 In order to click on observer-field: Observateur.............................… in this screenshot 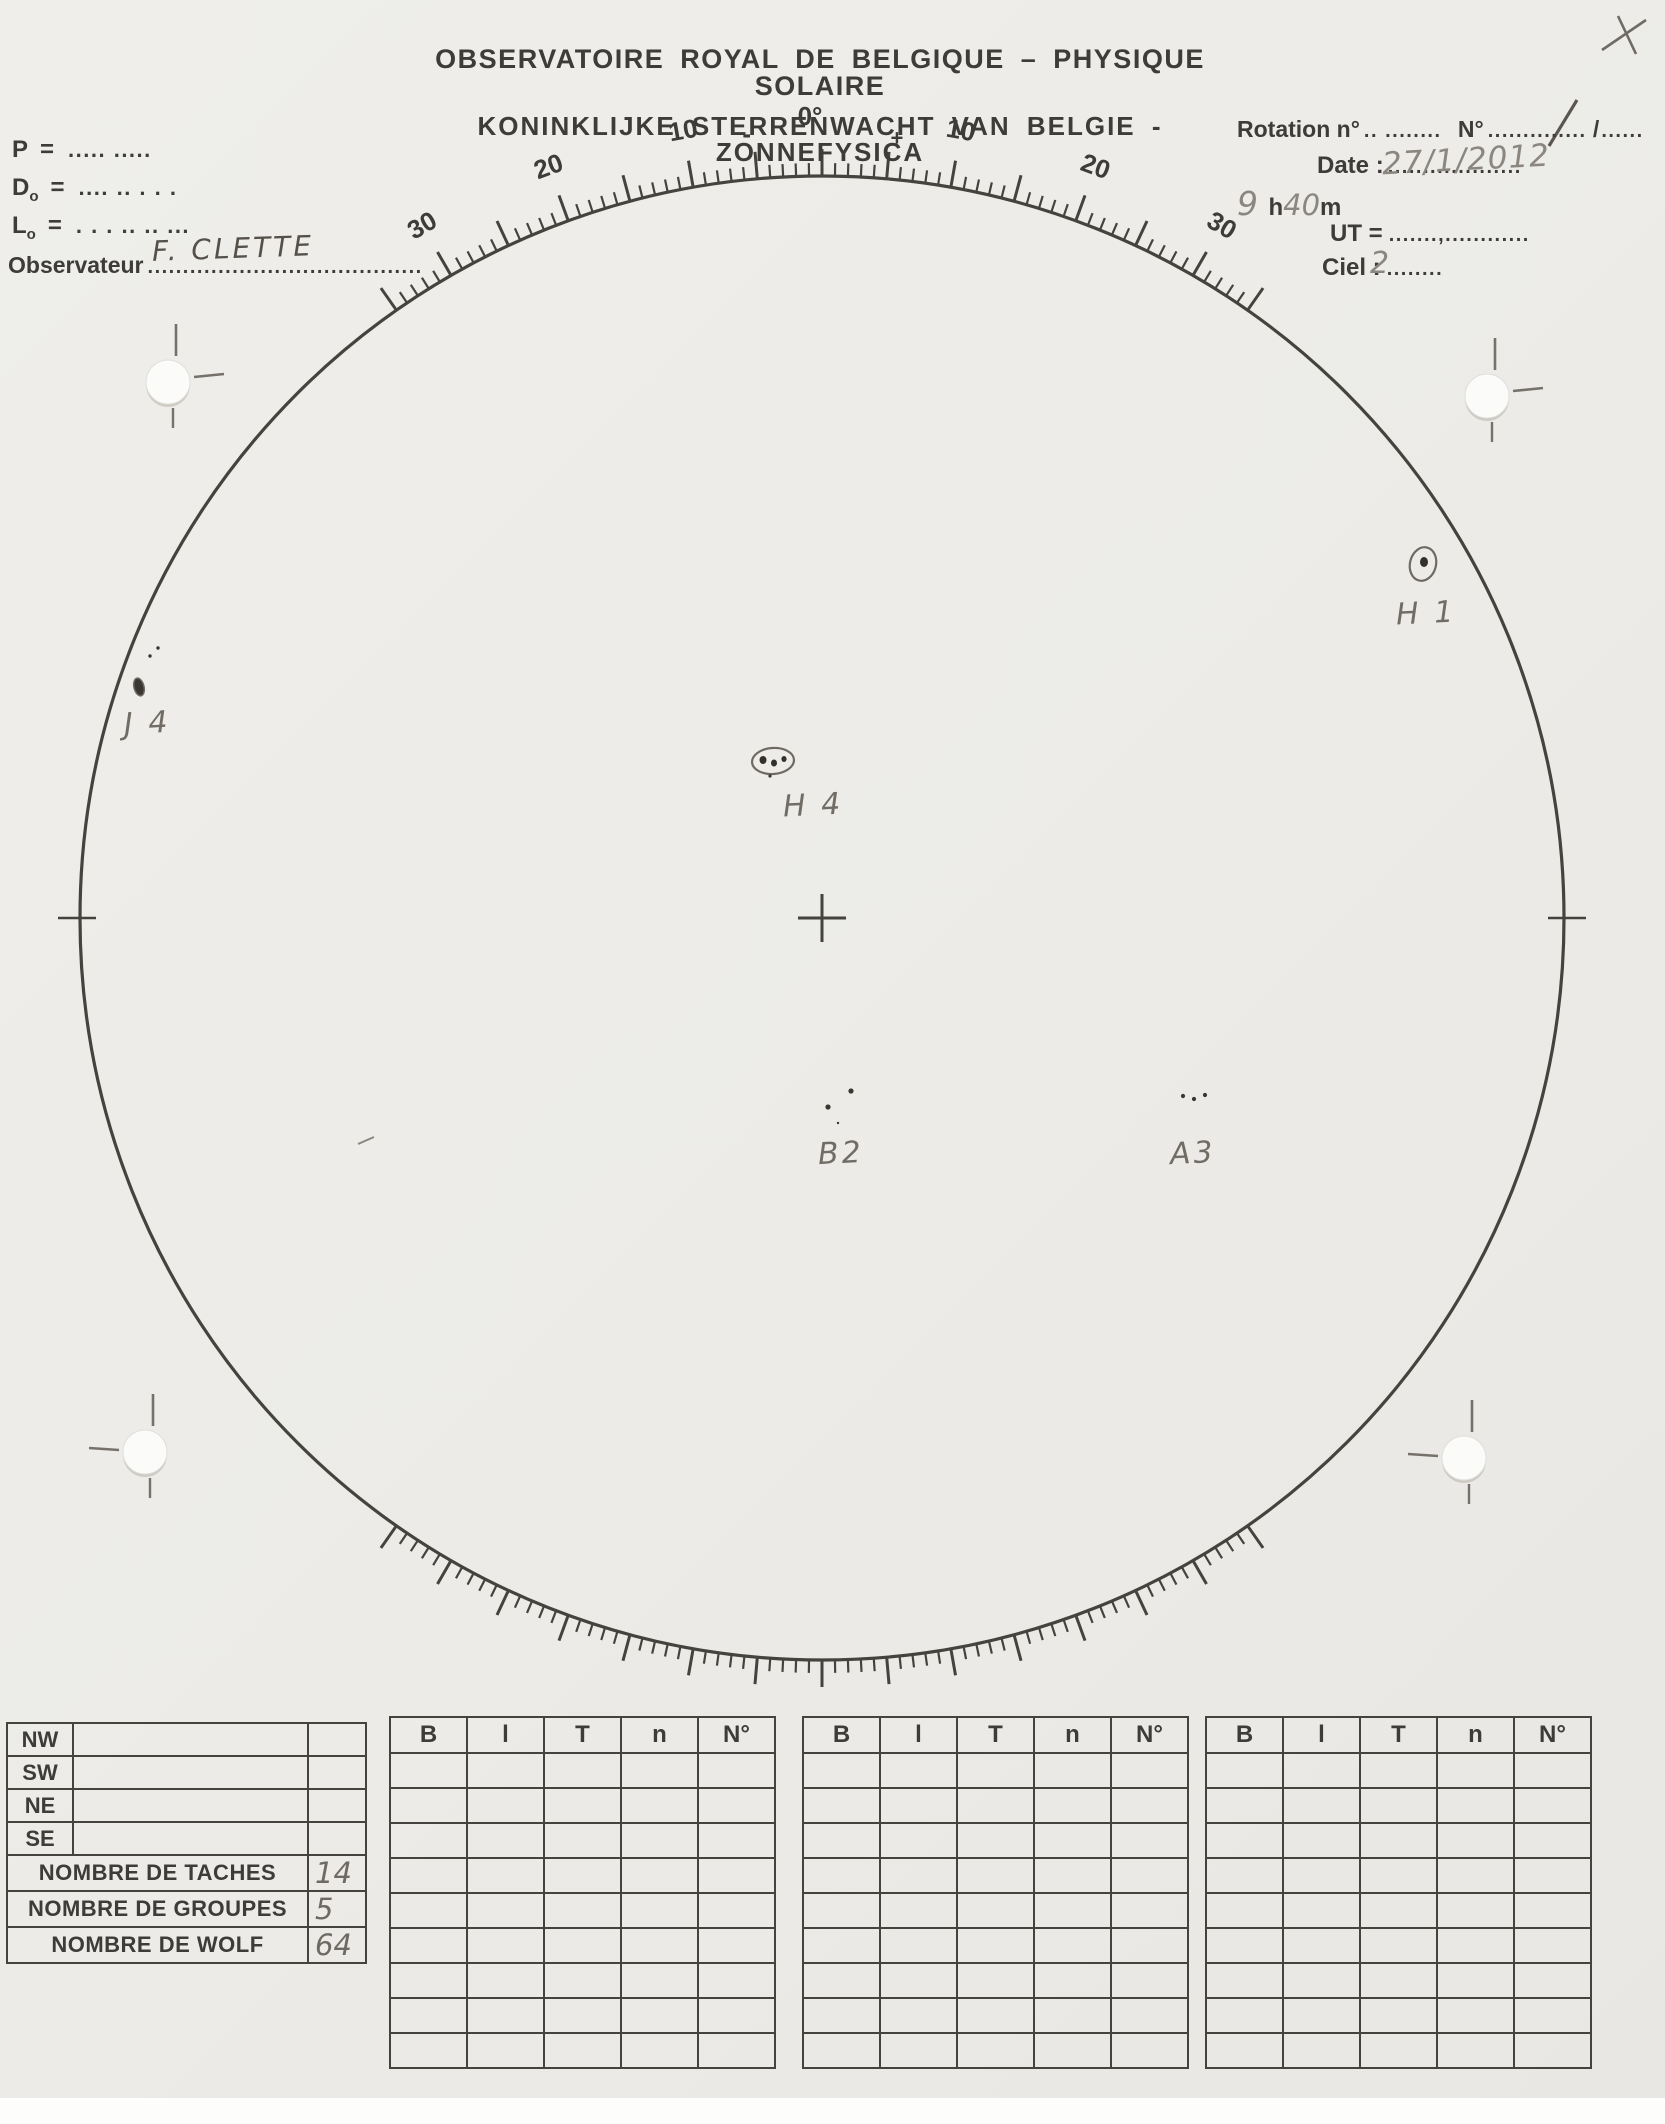, I will do `click(215, 265)`.